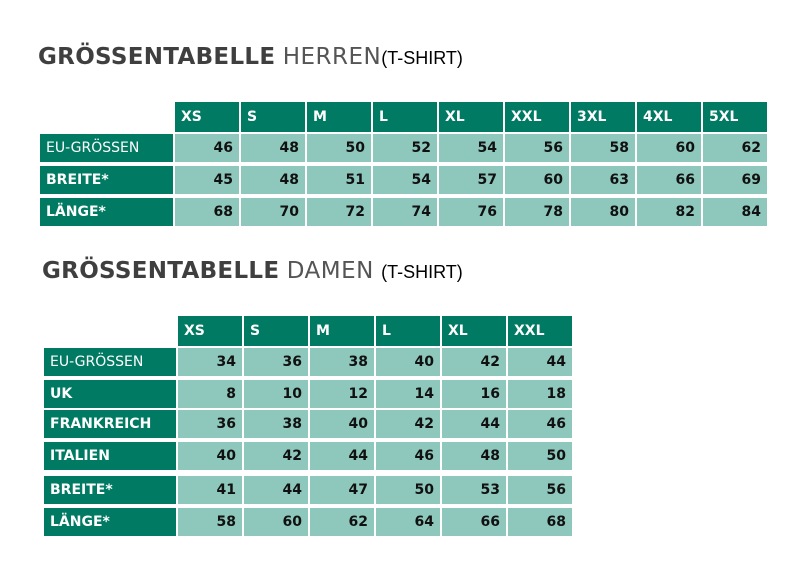 The width and height of the screenshot is (803, 583). I want to click on row-label: UK, so click(110, 394).